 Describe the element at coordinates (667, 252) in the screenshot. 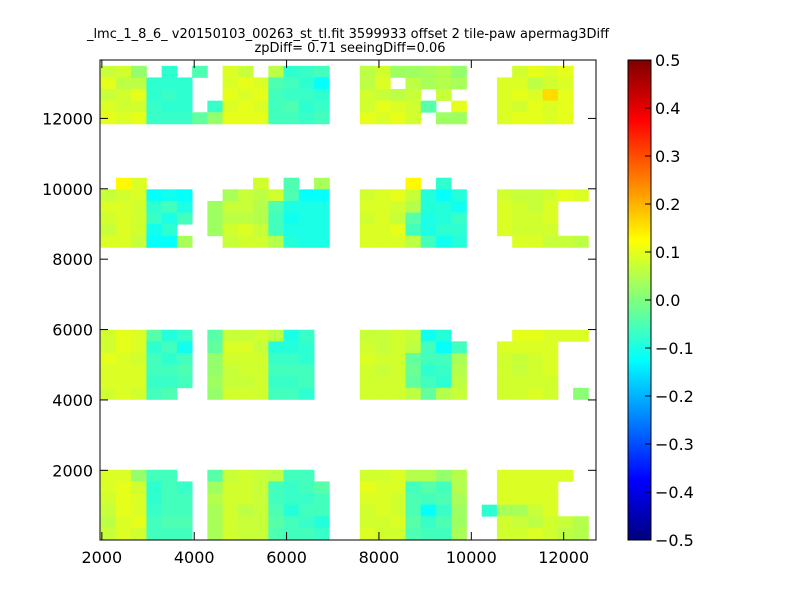

I see `colorbar-tick-label: 0.1` at that location.